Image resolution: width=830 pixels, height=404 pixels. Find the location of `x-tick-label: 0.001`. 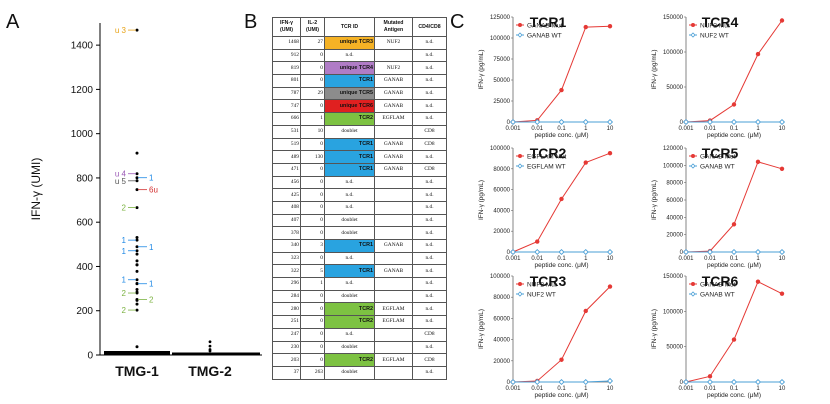

x-tick-label: 0.001 is located at coordinates (686, 259).